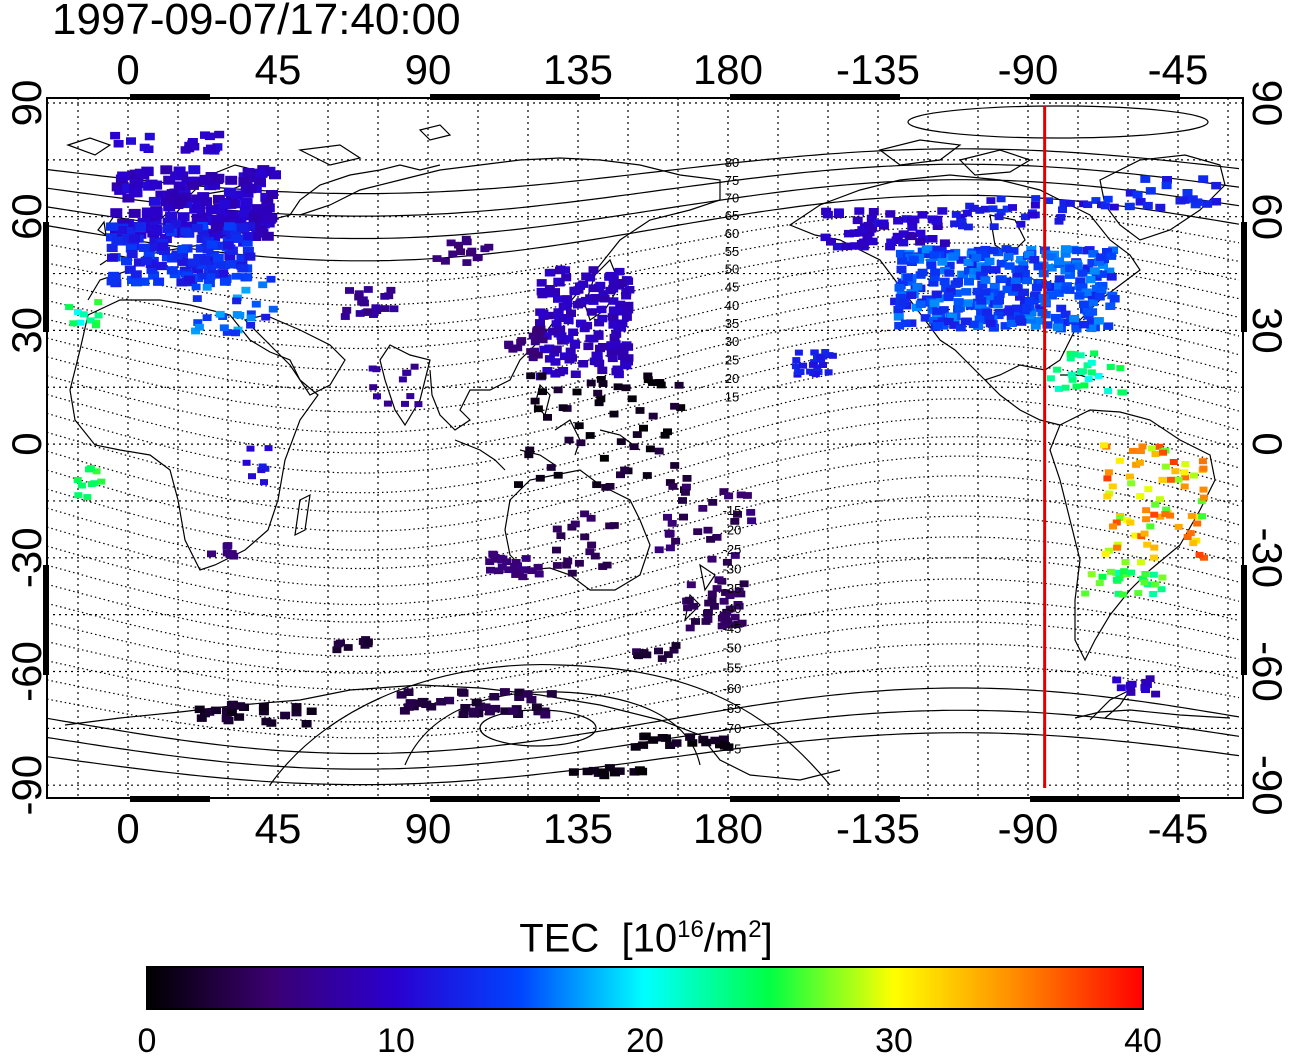 The image size is (1292, 1057). Describe the element at coordinates (732, 728) in the screenshot. I see `magnetic-contour-label: -70` at that location.